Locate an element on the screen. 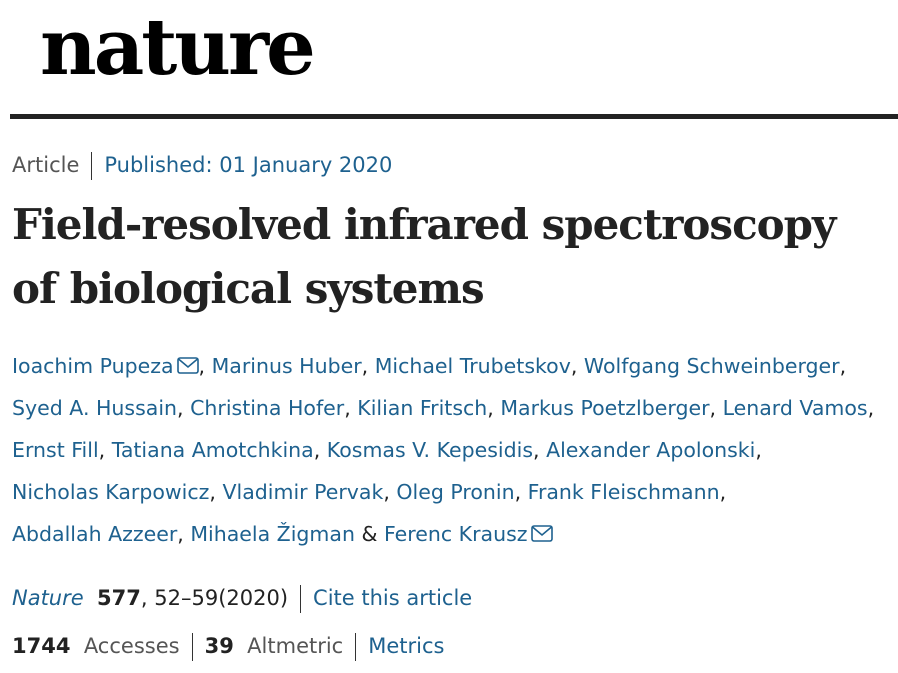 The height and width of the screenshot is (673, 898). metrics: 1744 Accesses 39 Altmetric Metrics is located at coordinates (228, 647).